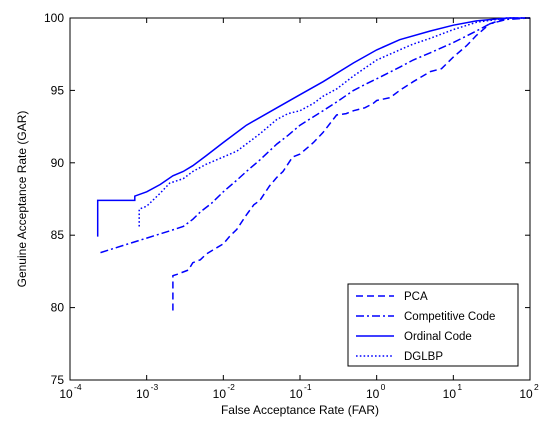 The width and height of the screenshot is (545, 432). Describe the element at coordinates (536, 387) in the screenshot. I see `x-tick-exponent: 2` at that location.